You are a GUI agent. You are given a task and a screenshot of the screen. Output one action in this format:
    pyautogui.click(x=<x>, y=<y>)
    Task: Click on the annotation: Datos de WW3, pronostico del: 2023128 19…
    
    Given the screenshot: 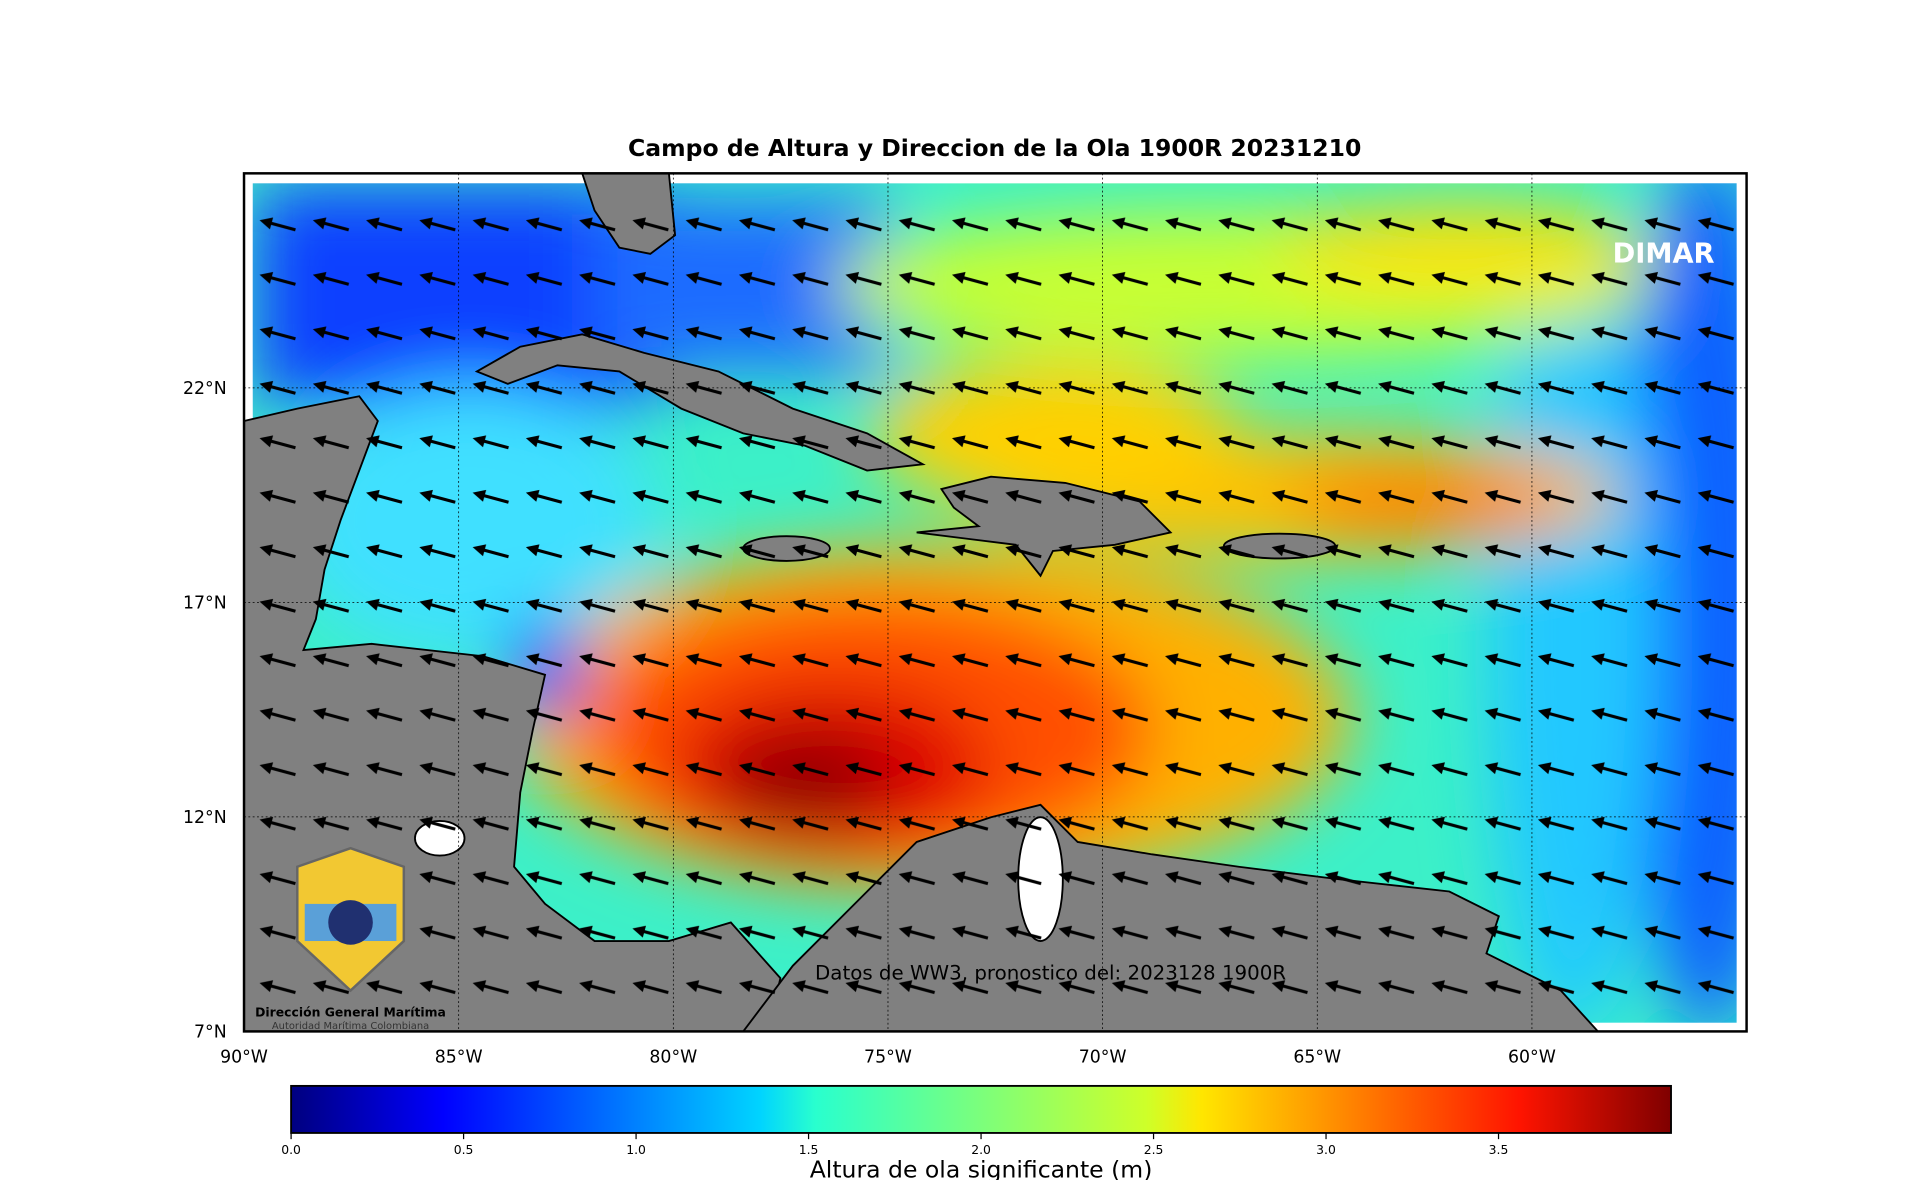 What is the action you would take?
    pyautogui.click(x=1050, y=972)
    